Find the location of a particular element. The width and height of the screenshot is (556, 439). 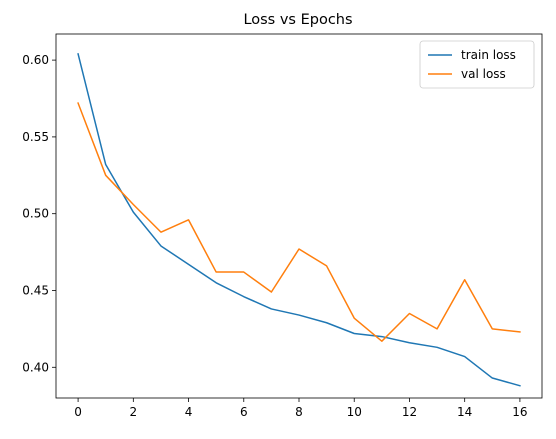

legend-label: train loss is located at coordinates (488, 55).